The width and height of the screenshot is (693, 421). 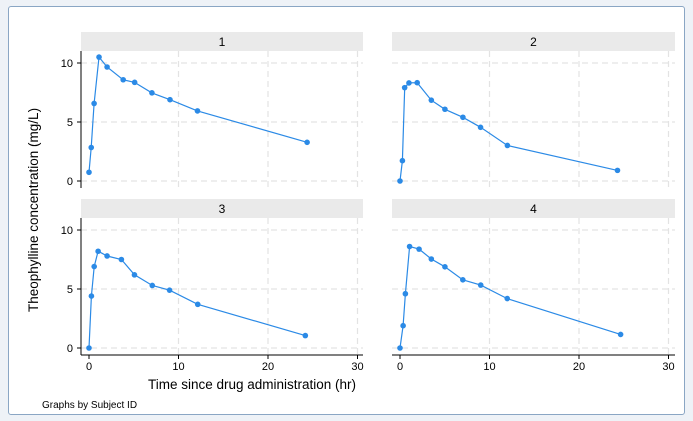 What do you see at coordinates (33, 210) in the screenshot?
I see `y-axis-label: Theophylline concentration (mg/L)` at bounding box center [33, 210].